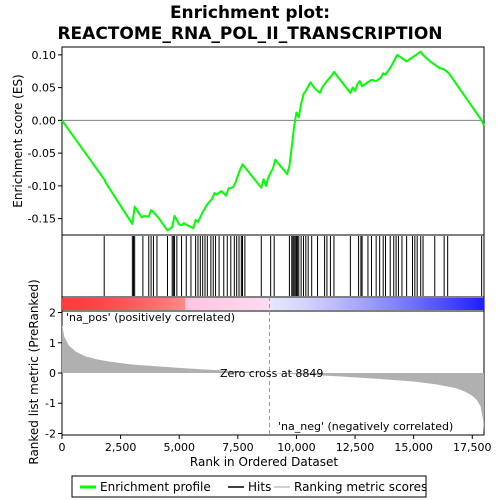  What do you see at coordinates (34, 371) in the screenshot?
I see `metric-y-axis-label: Ranked list metric (PreRanked)` at bounding box center [34, 371].